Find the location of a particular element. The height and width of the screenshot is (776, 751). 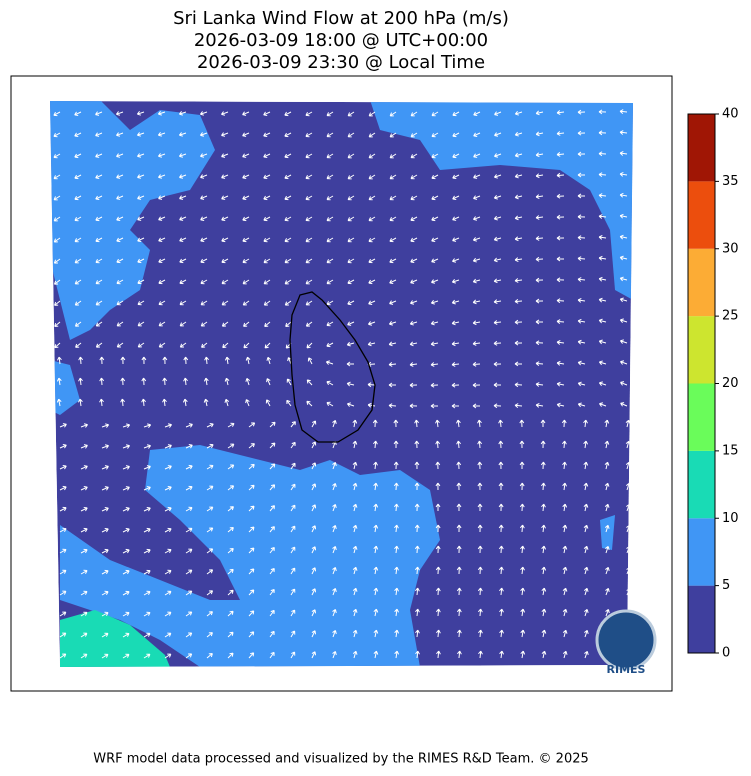

colorbar-tick-label: 5 is located at coordinates (726, 585).